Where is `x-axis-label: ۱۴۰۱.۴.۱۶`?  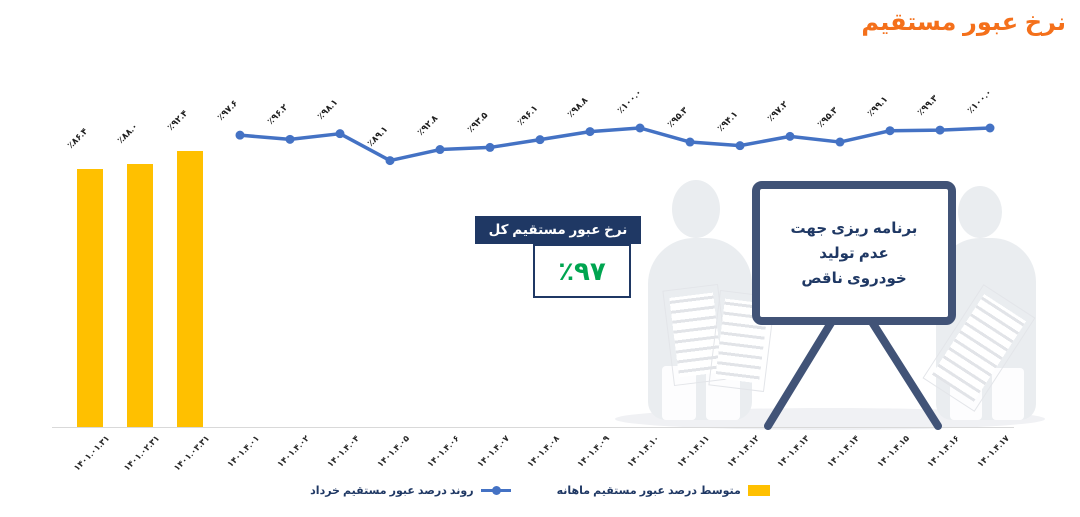 x-axis-label: ۱۴۰۱.۴.۱۶ is located at coordinates (943, 451).